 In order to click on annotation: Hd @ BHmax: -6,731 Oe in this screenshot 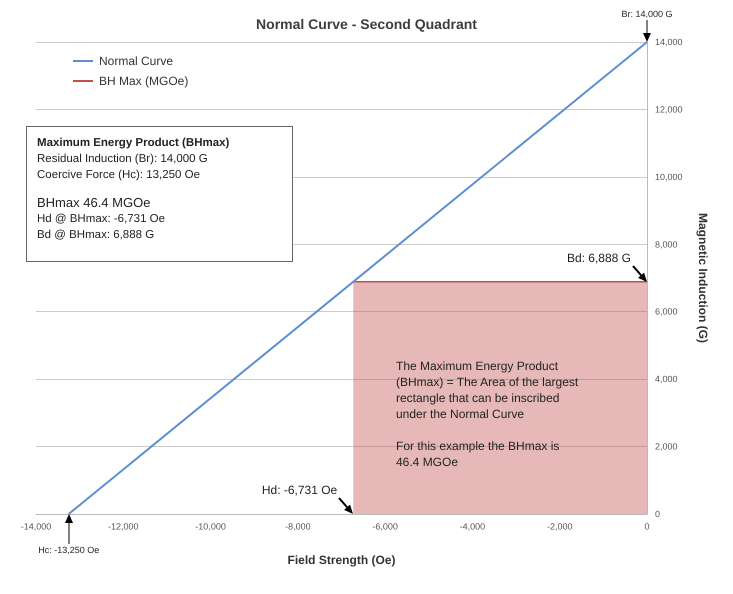, I will do `click(101, 219)`.